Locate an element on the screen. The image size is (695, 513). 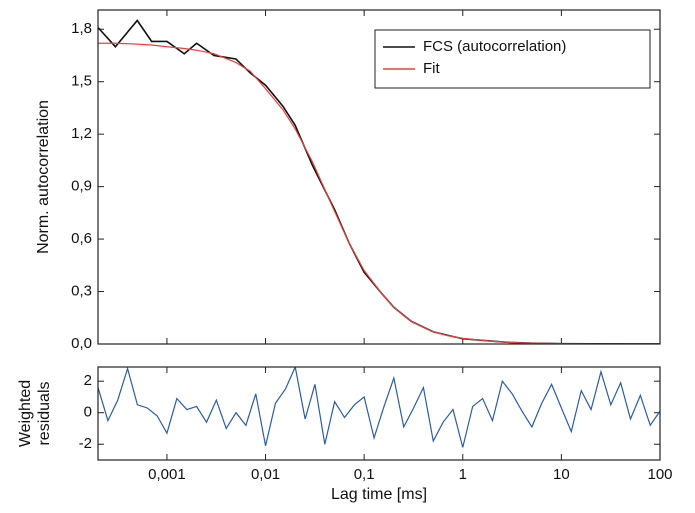
x-axis-title: Lag time [ms] is located at coordinates (379, 494).